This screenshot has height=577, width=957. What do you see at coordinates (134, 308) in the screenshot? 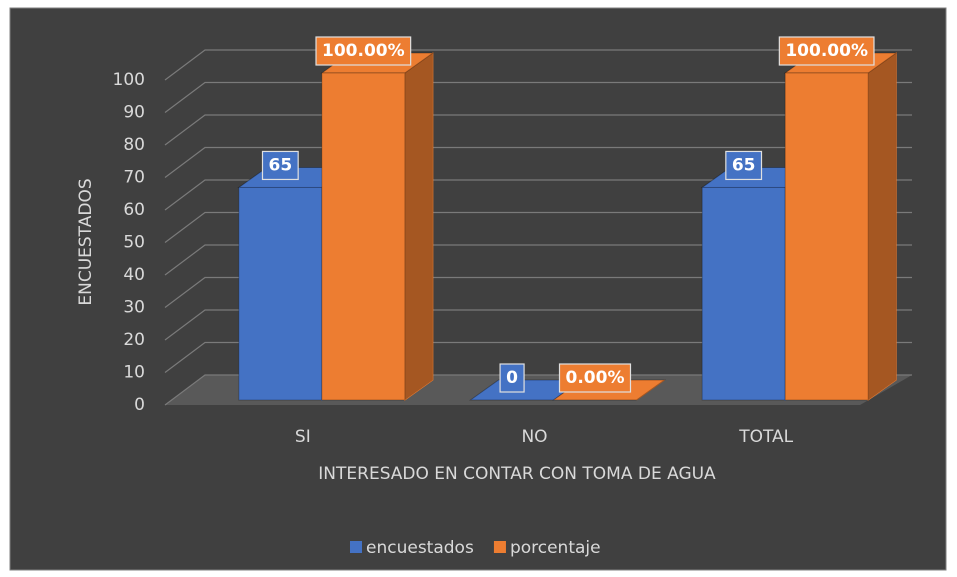
I see `y-tick-label: 30` at bounding box center [134, 308].